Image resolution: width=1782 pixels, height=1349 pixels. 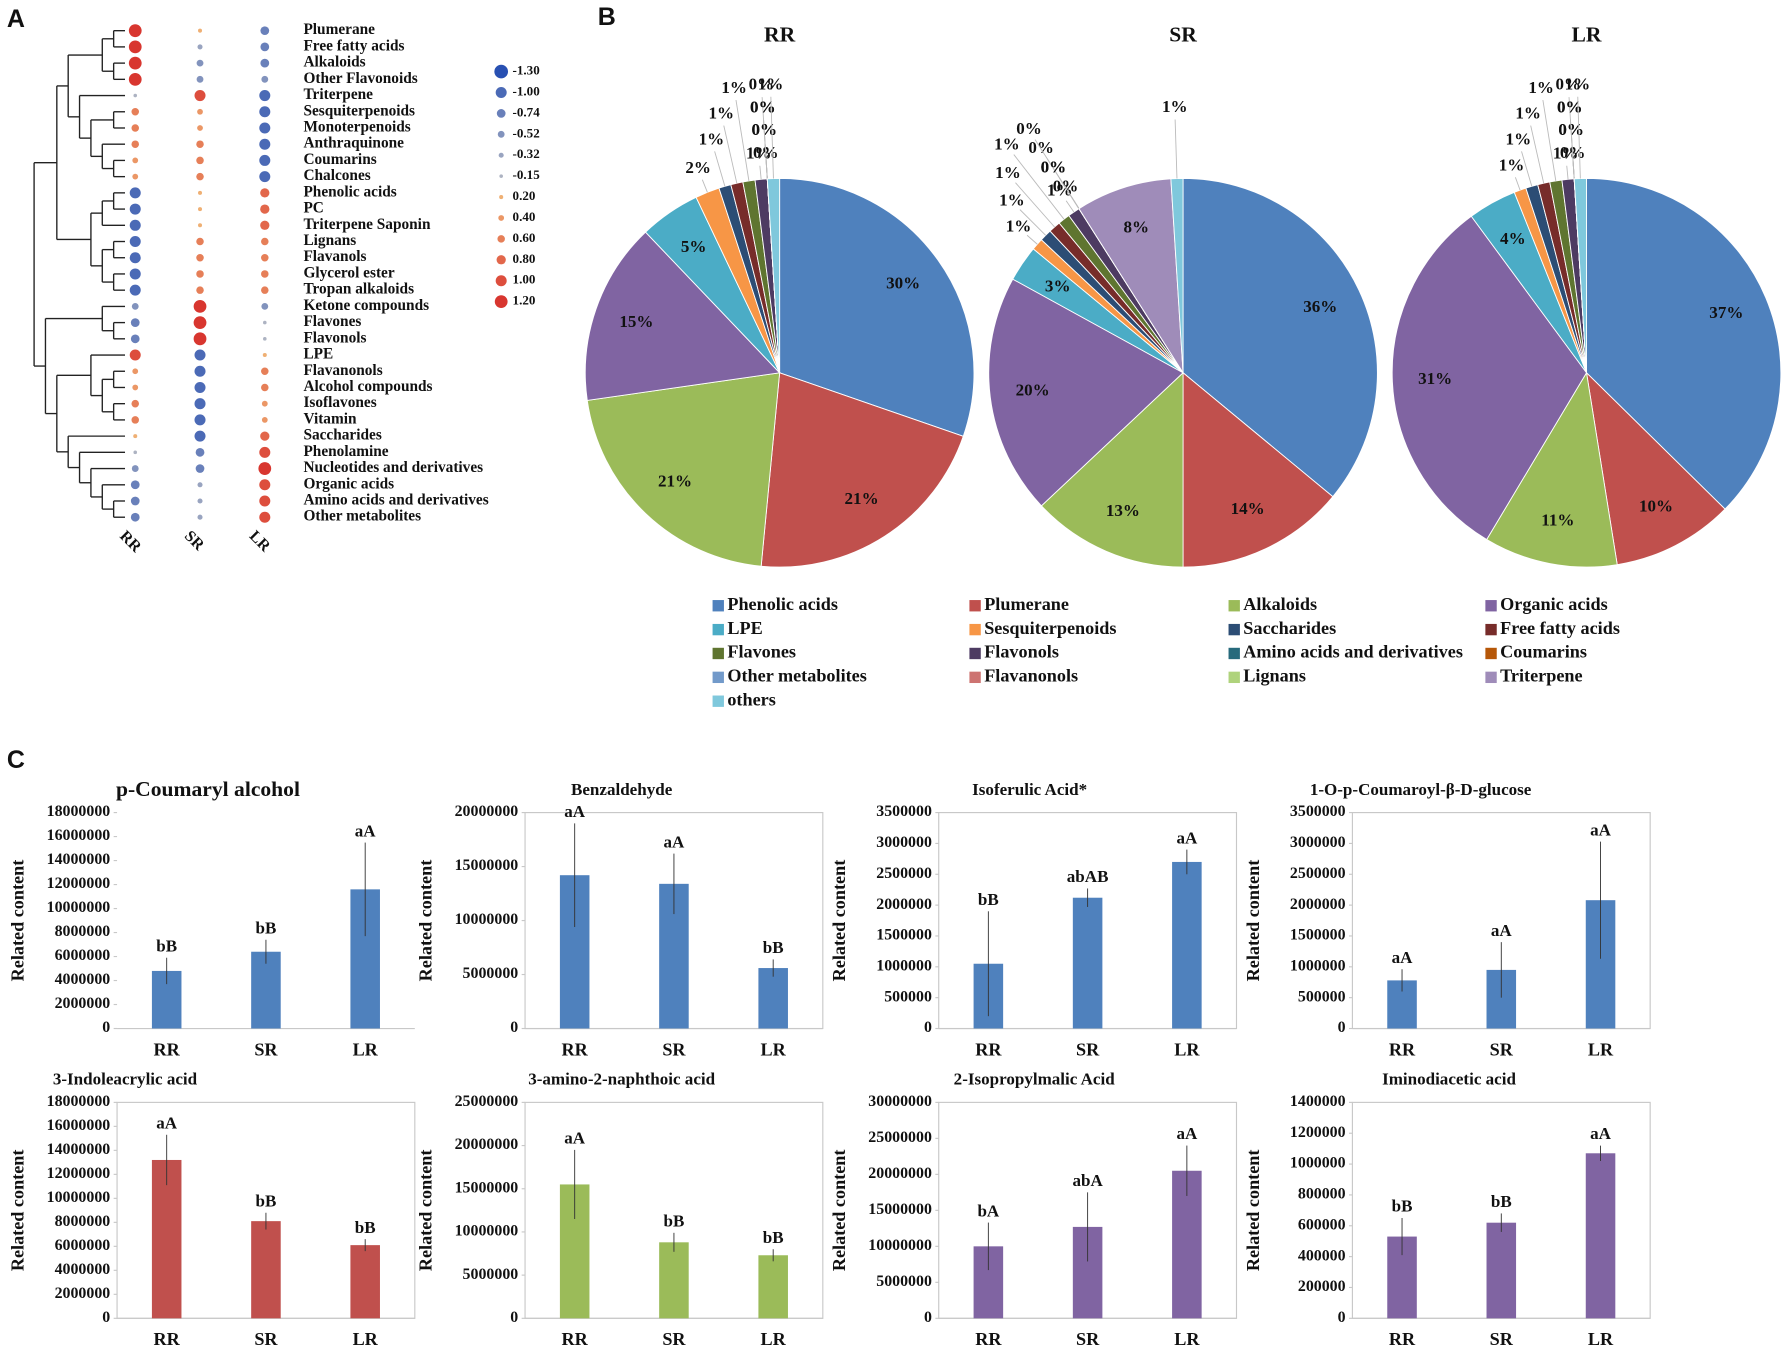 I want to click on pie-title: LR, so click(x=1587, y=34).